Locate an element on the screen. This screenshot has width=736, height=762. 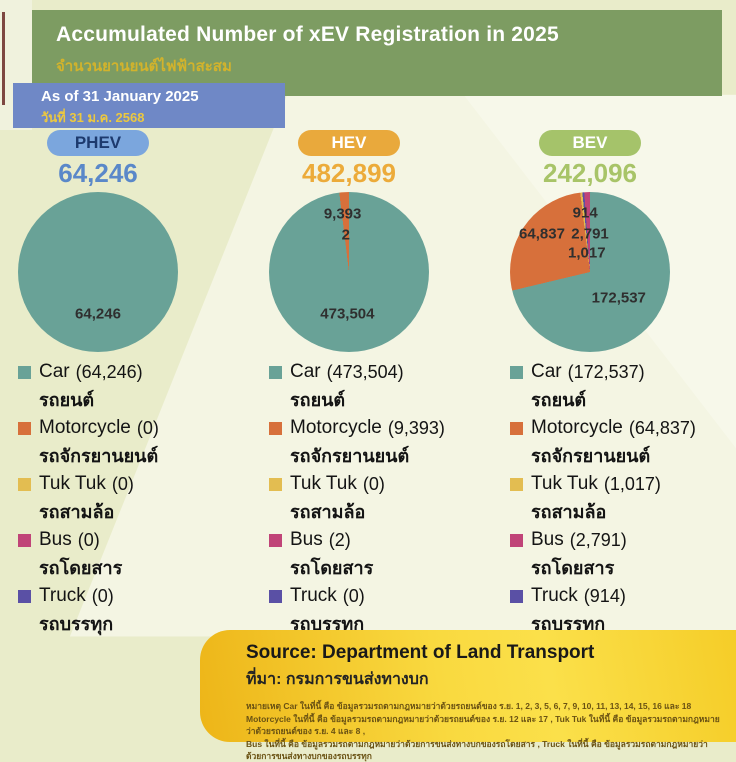
legend-item: Bus (2) รถโดยสาร is located at coordinates (388, 554).